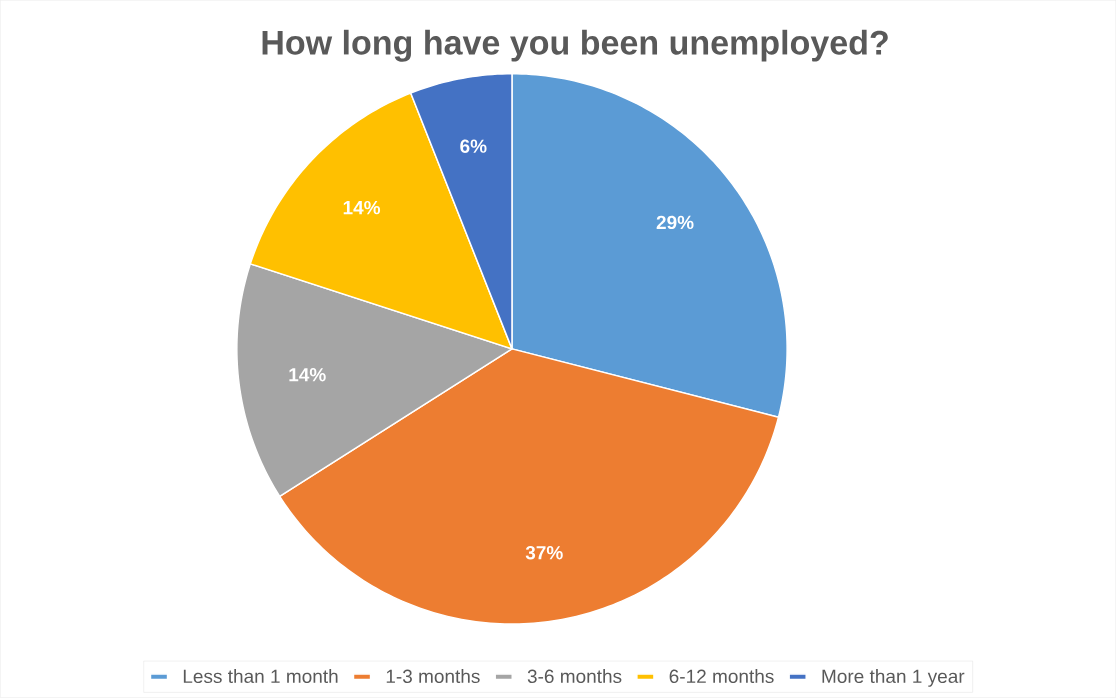 This screenshot has width=1116, height=698. What do you see at coordinates (893, 678) in the screenshot?
I see `legend-label: More than 1 year` at bounding box center [893, 678].